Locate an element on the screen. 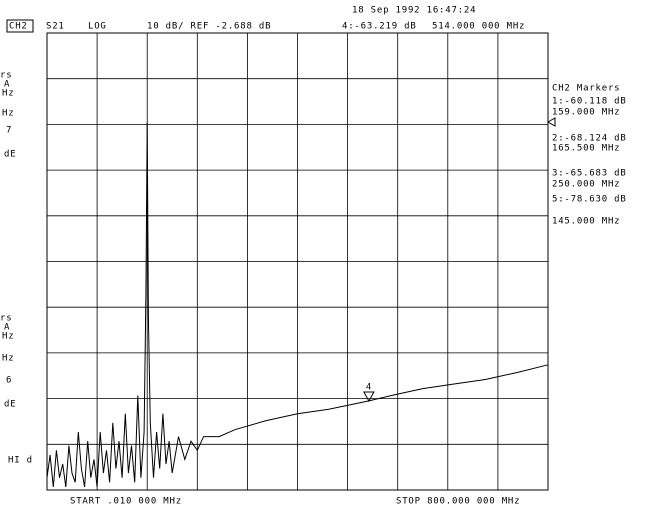  panel-line: 250.000 MHz is located at coordinates (586, 185).